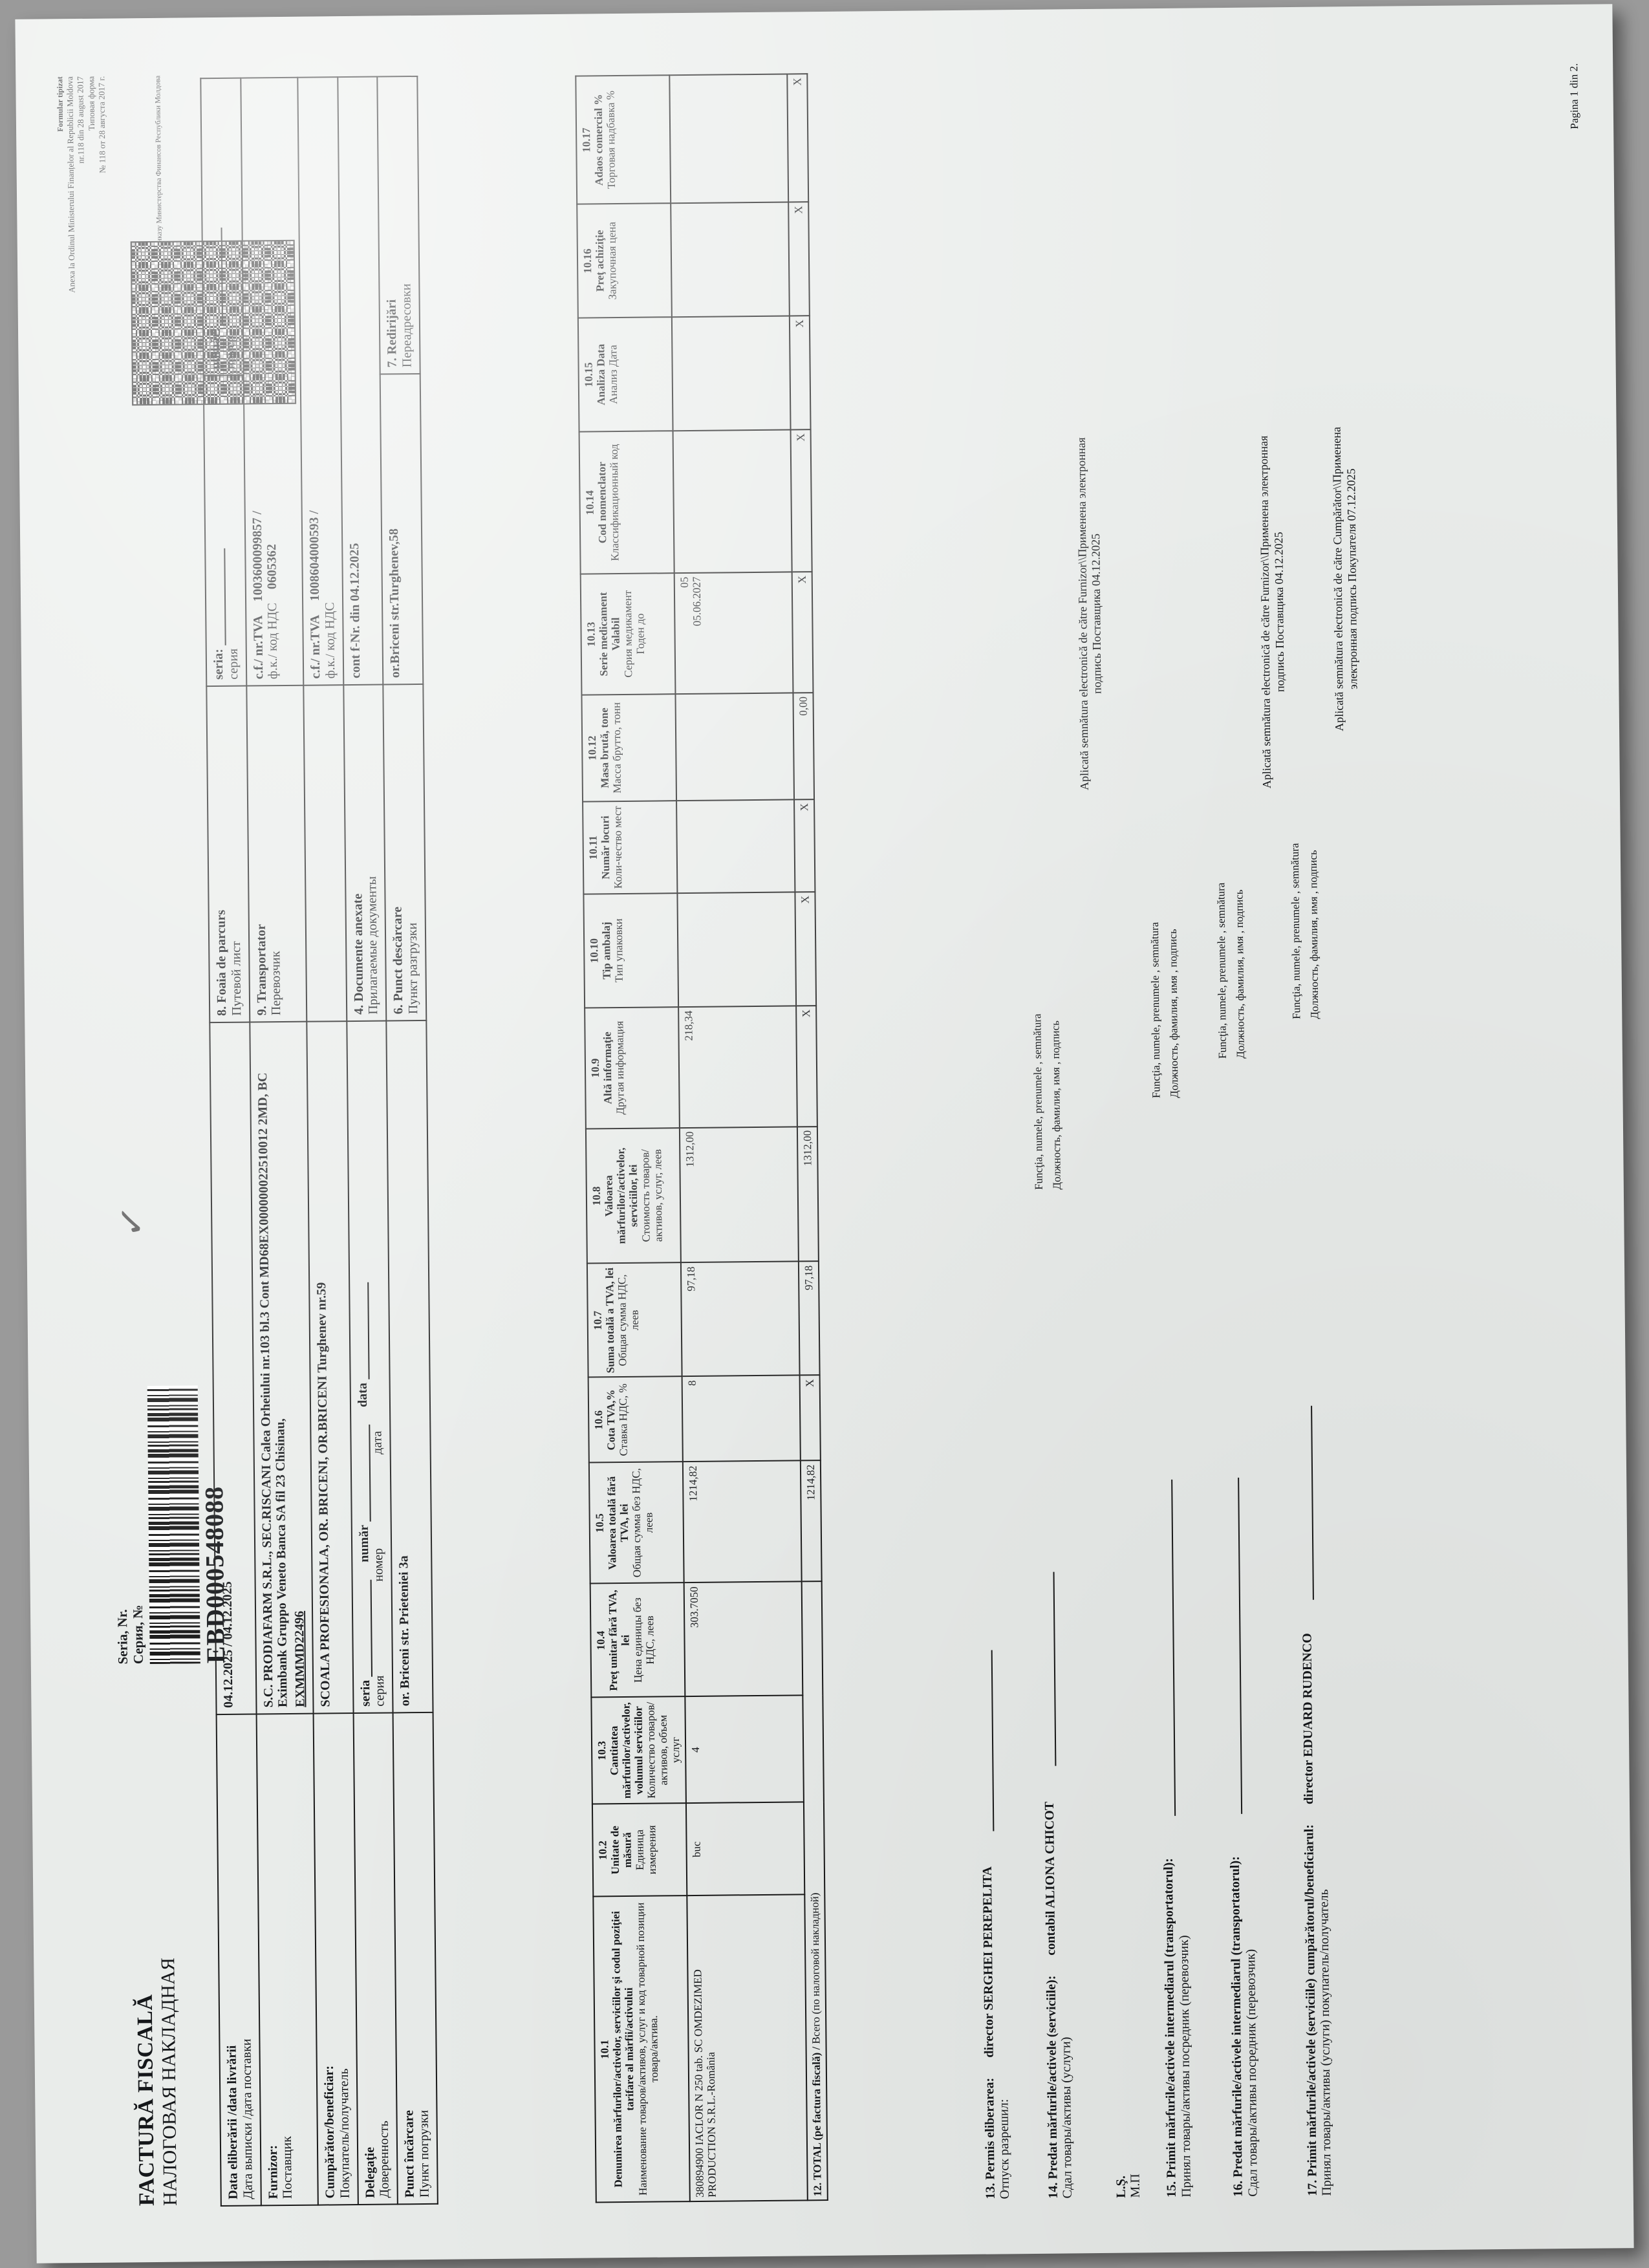  I want to click on primit-cumparator-signature-line, so click(1306, 1503).